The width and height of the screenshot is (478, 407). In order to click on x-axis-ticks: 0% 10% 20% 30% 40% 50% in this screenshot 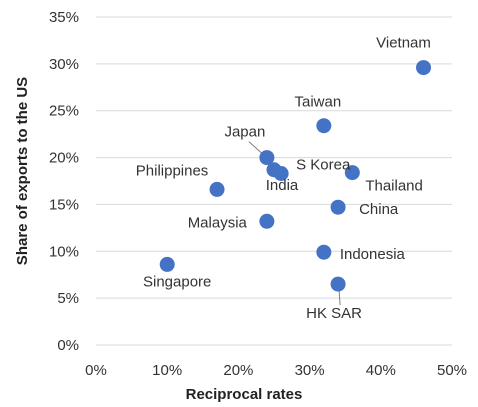, I will do `click(276, 370)`.